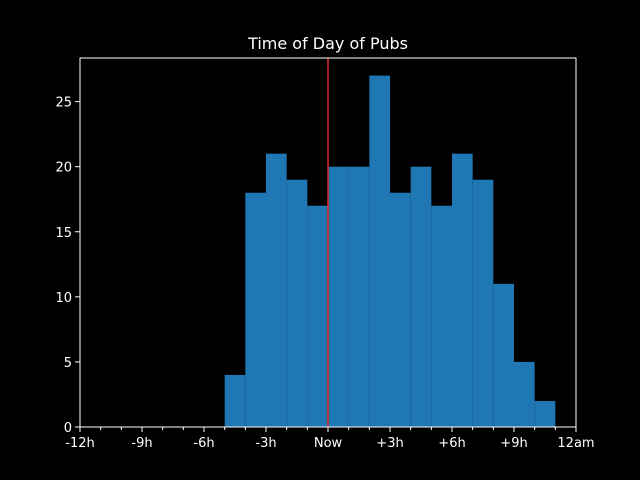 This screenshot has width=640, height=480. I want to click on x-tick-label: +6h, so click(451, 443).